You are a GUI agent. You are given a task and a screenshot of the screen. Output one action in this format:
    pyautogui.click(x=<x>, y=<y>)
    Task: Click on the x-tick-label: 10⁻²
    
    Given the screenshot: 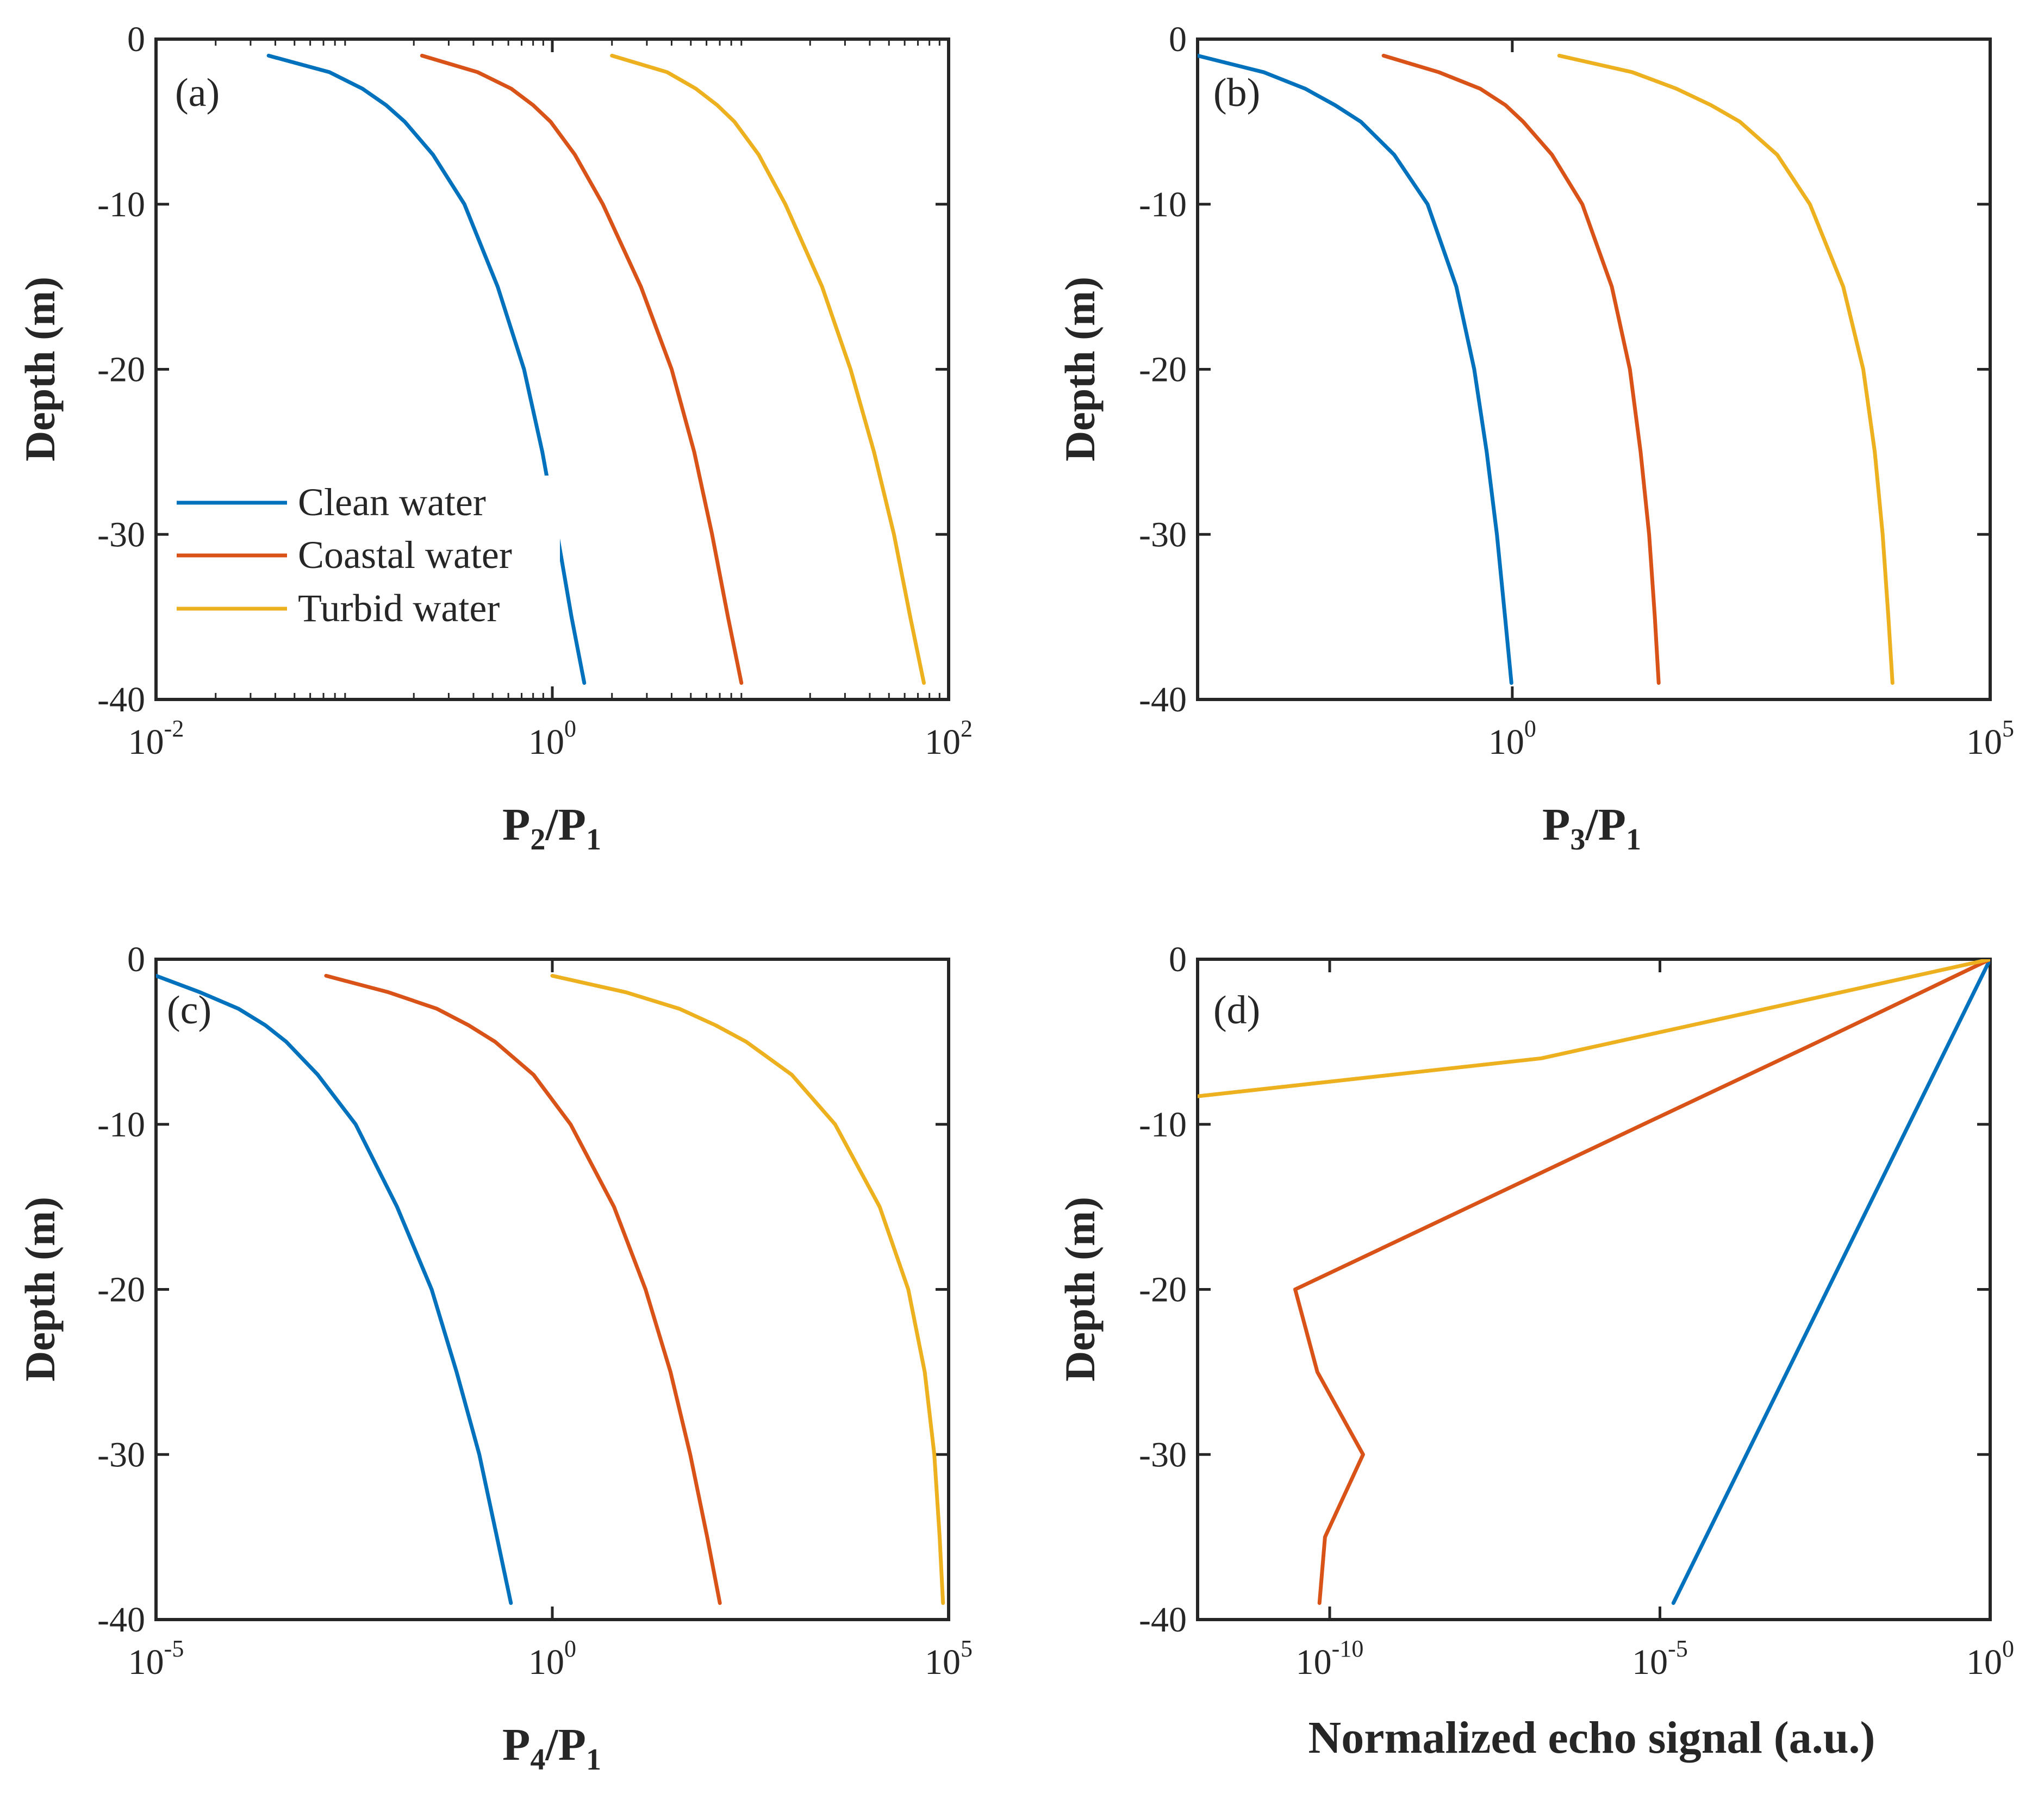 What is the action you would take?
    pyautogui.click(x=156, y=738)
    